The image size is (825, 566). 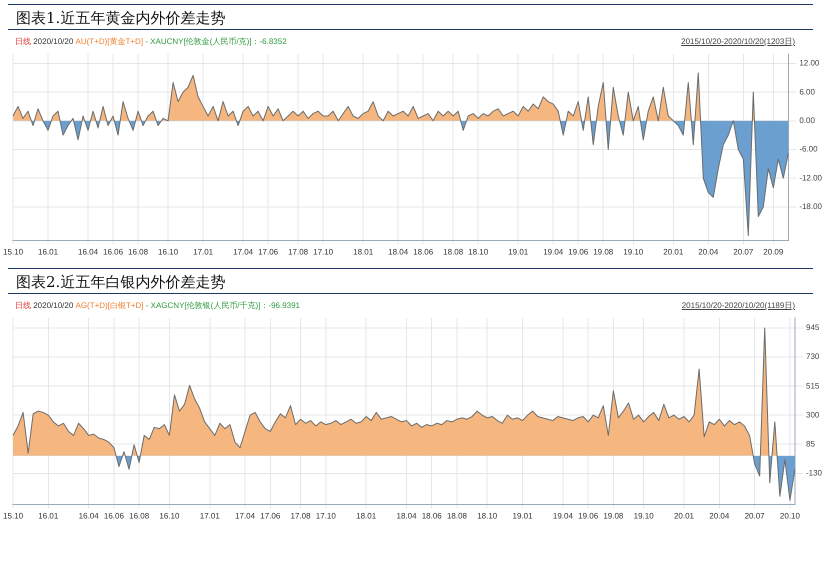 What do you see at coordinates (738, 305) in the screenshot?
I see `text: 2015/10/20-2020/10/20(1189日)` at bounding box center [738, 305].